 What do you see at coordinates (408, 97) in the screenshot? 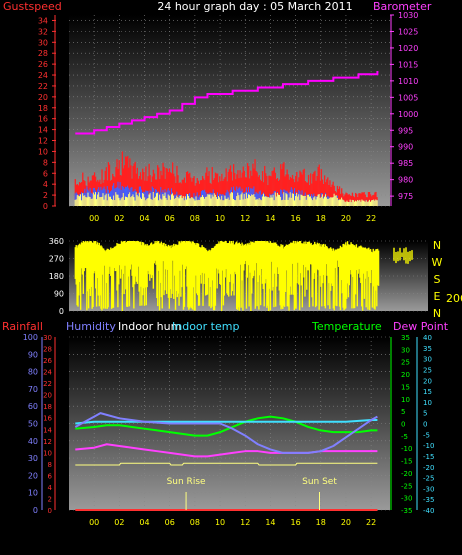
I see `right-tick-label: 1005` at bounding box center [408, 97].